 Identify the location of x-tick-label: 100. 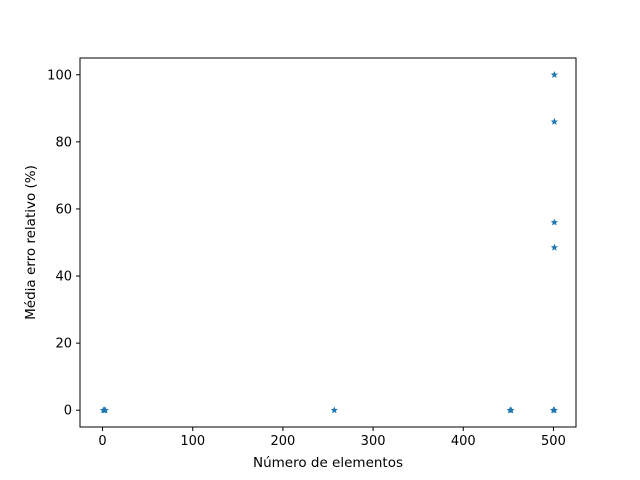
(192, 441).